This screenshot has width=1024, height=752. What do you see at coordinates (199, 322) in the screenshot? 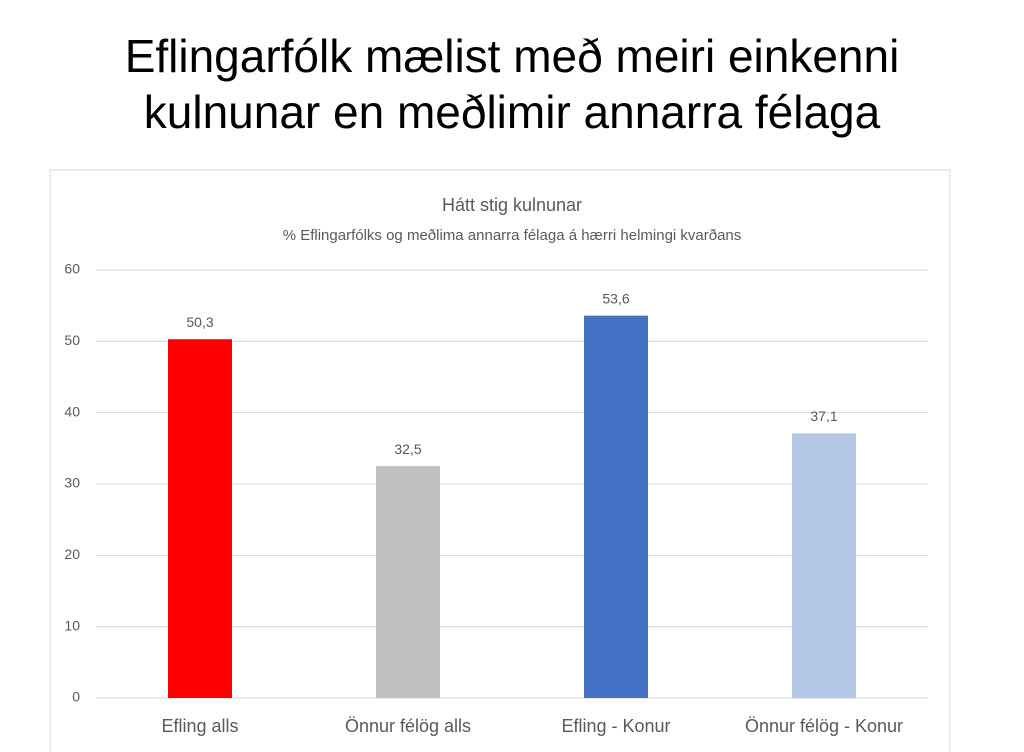
I see `value-label: 50,3` at bounding box center [199, 322].